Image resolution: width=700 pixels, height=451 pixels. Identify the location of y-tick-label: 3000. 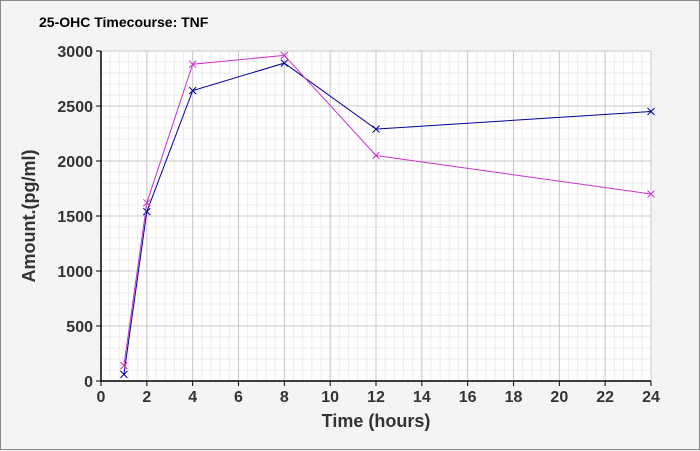
(75, 52).